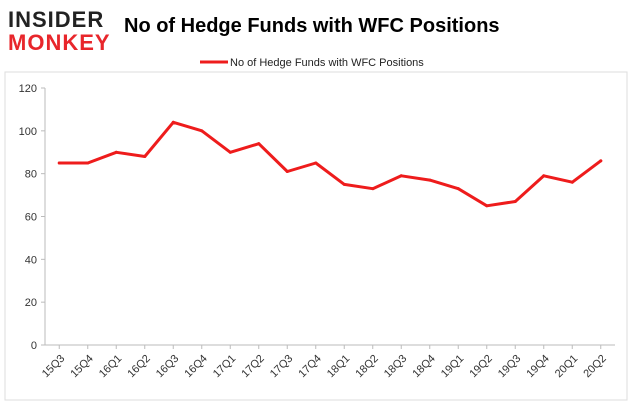 The height and width of the screenshot is (405, 635). I want to click on x-tick-label: 16Q1, so click(111, 367).